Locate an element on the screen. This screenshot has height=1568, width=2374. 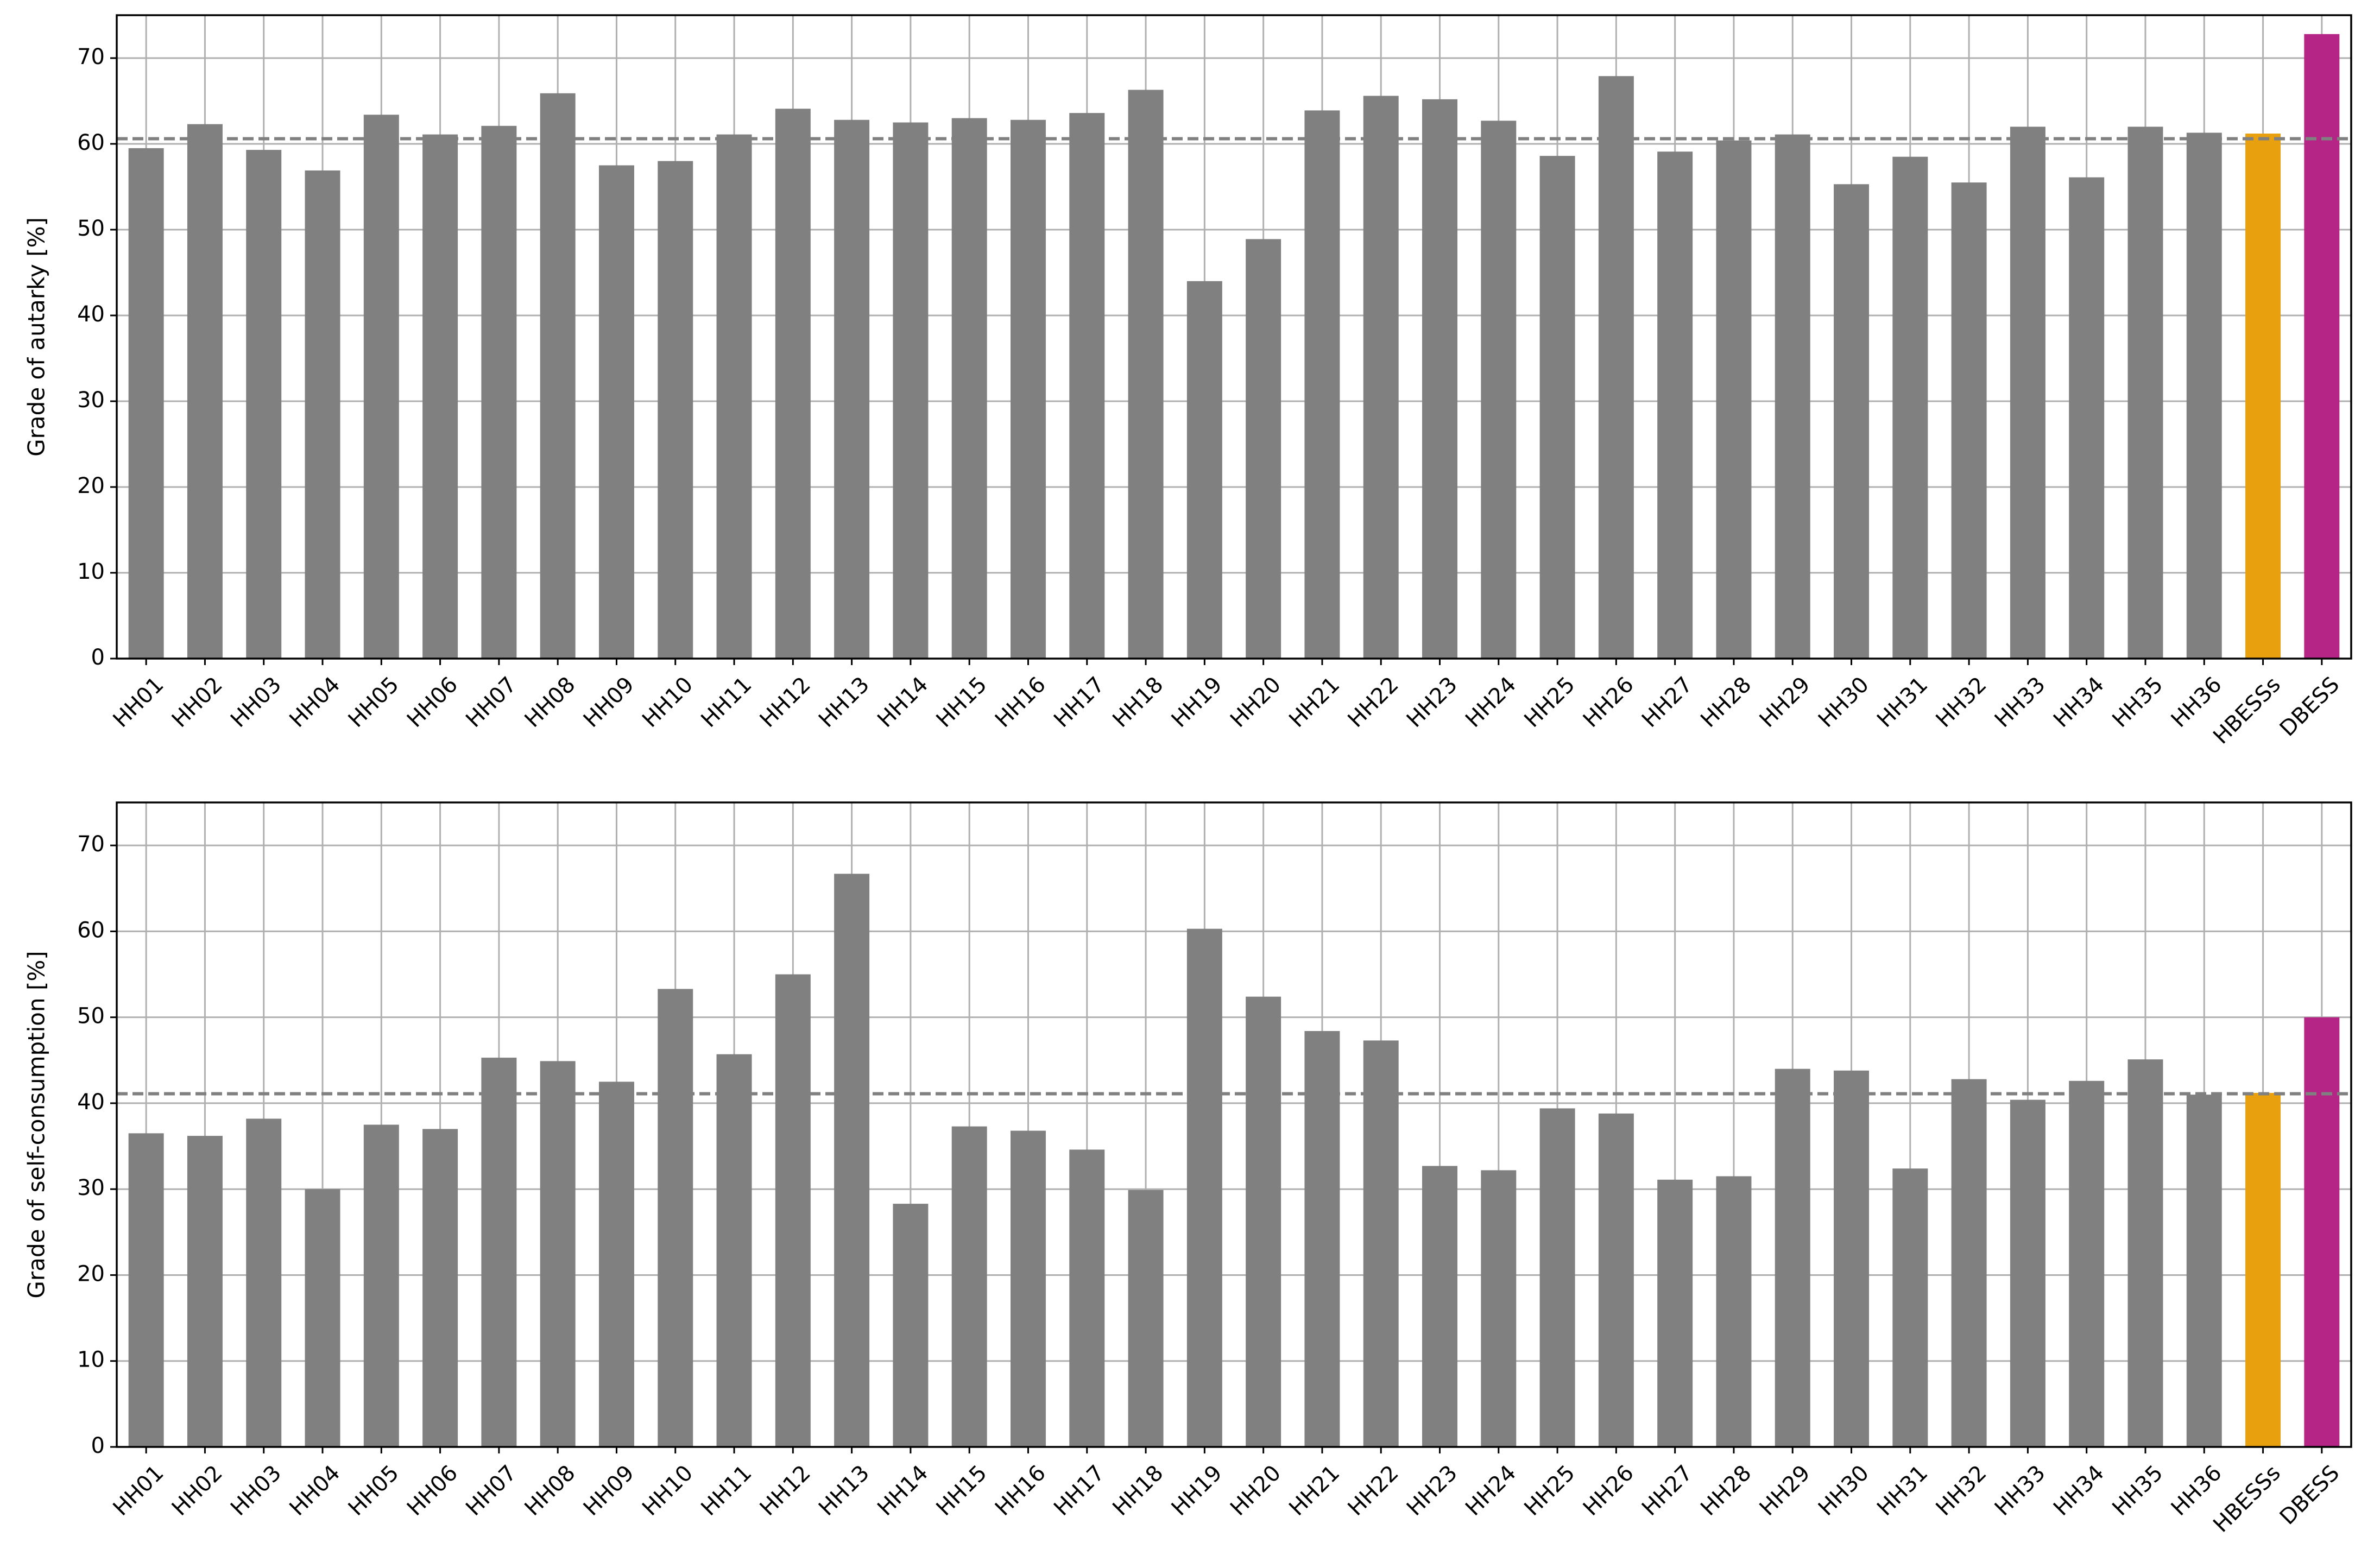
x-tick-label: HH30 is located at coordinates (1844, 1491).